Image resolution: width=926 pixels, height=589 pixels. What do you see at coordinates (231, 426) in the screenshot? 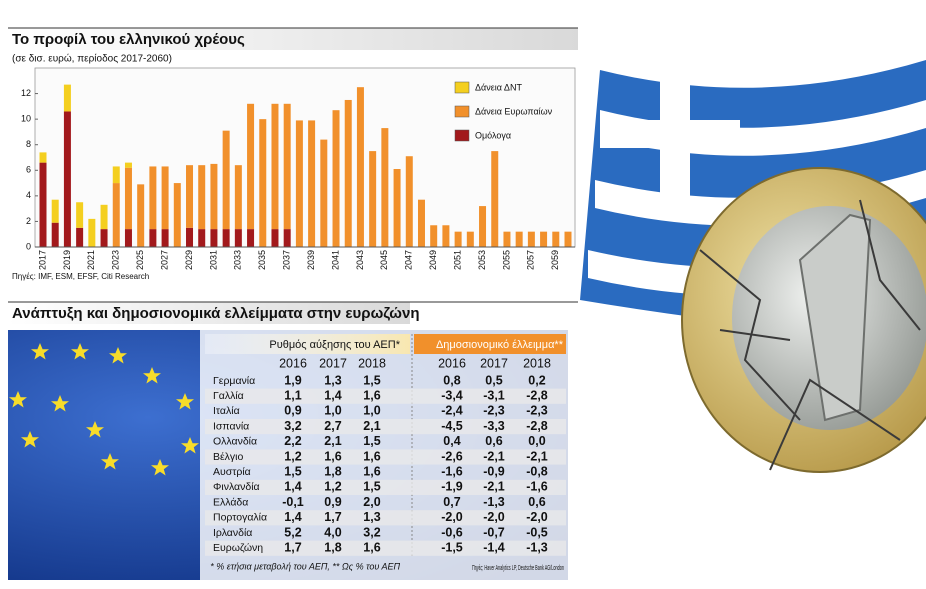
I see `row-label: Ισπανία` at bounding box center [231, 426].